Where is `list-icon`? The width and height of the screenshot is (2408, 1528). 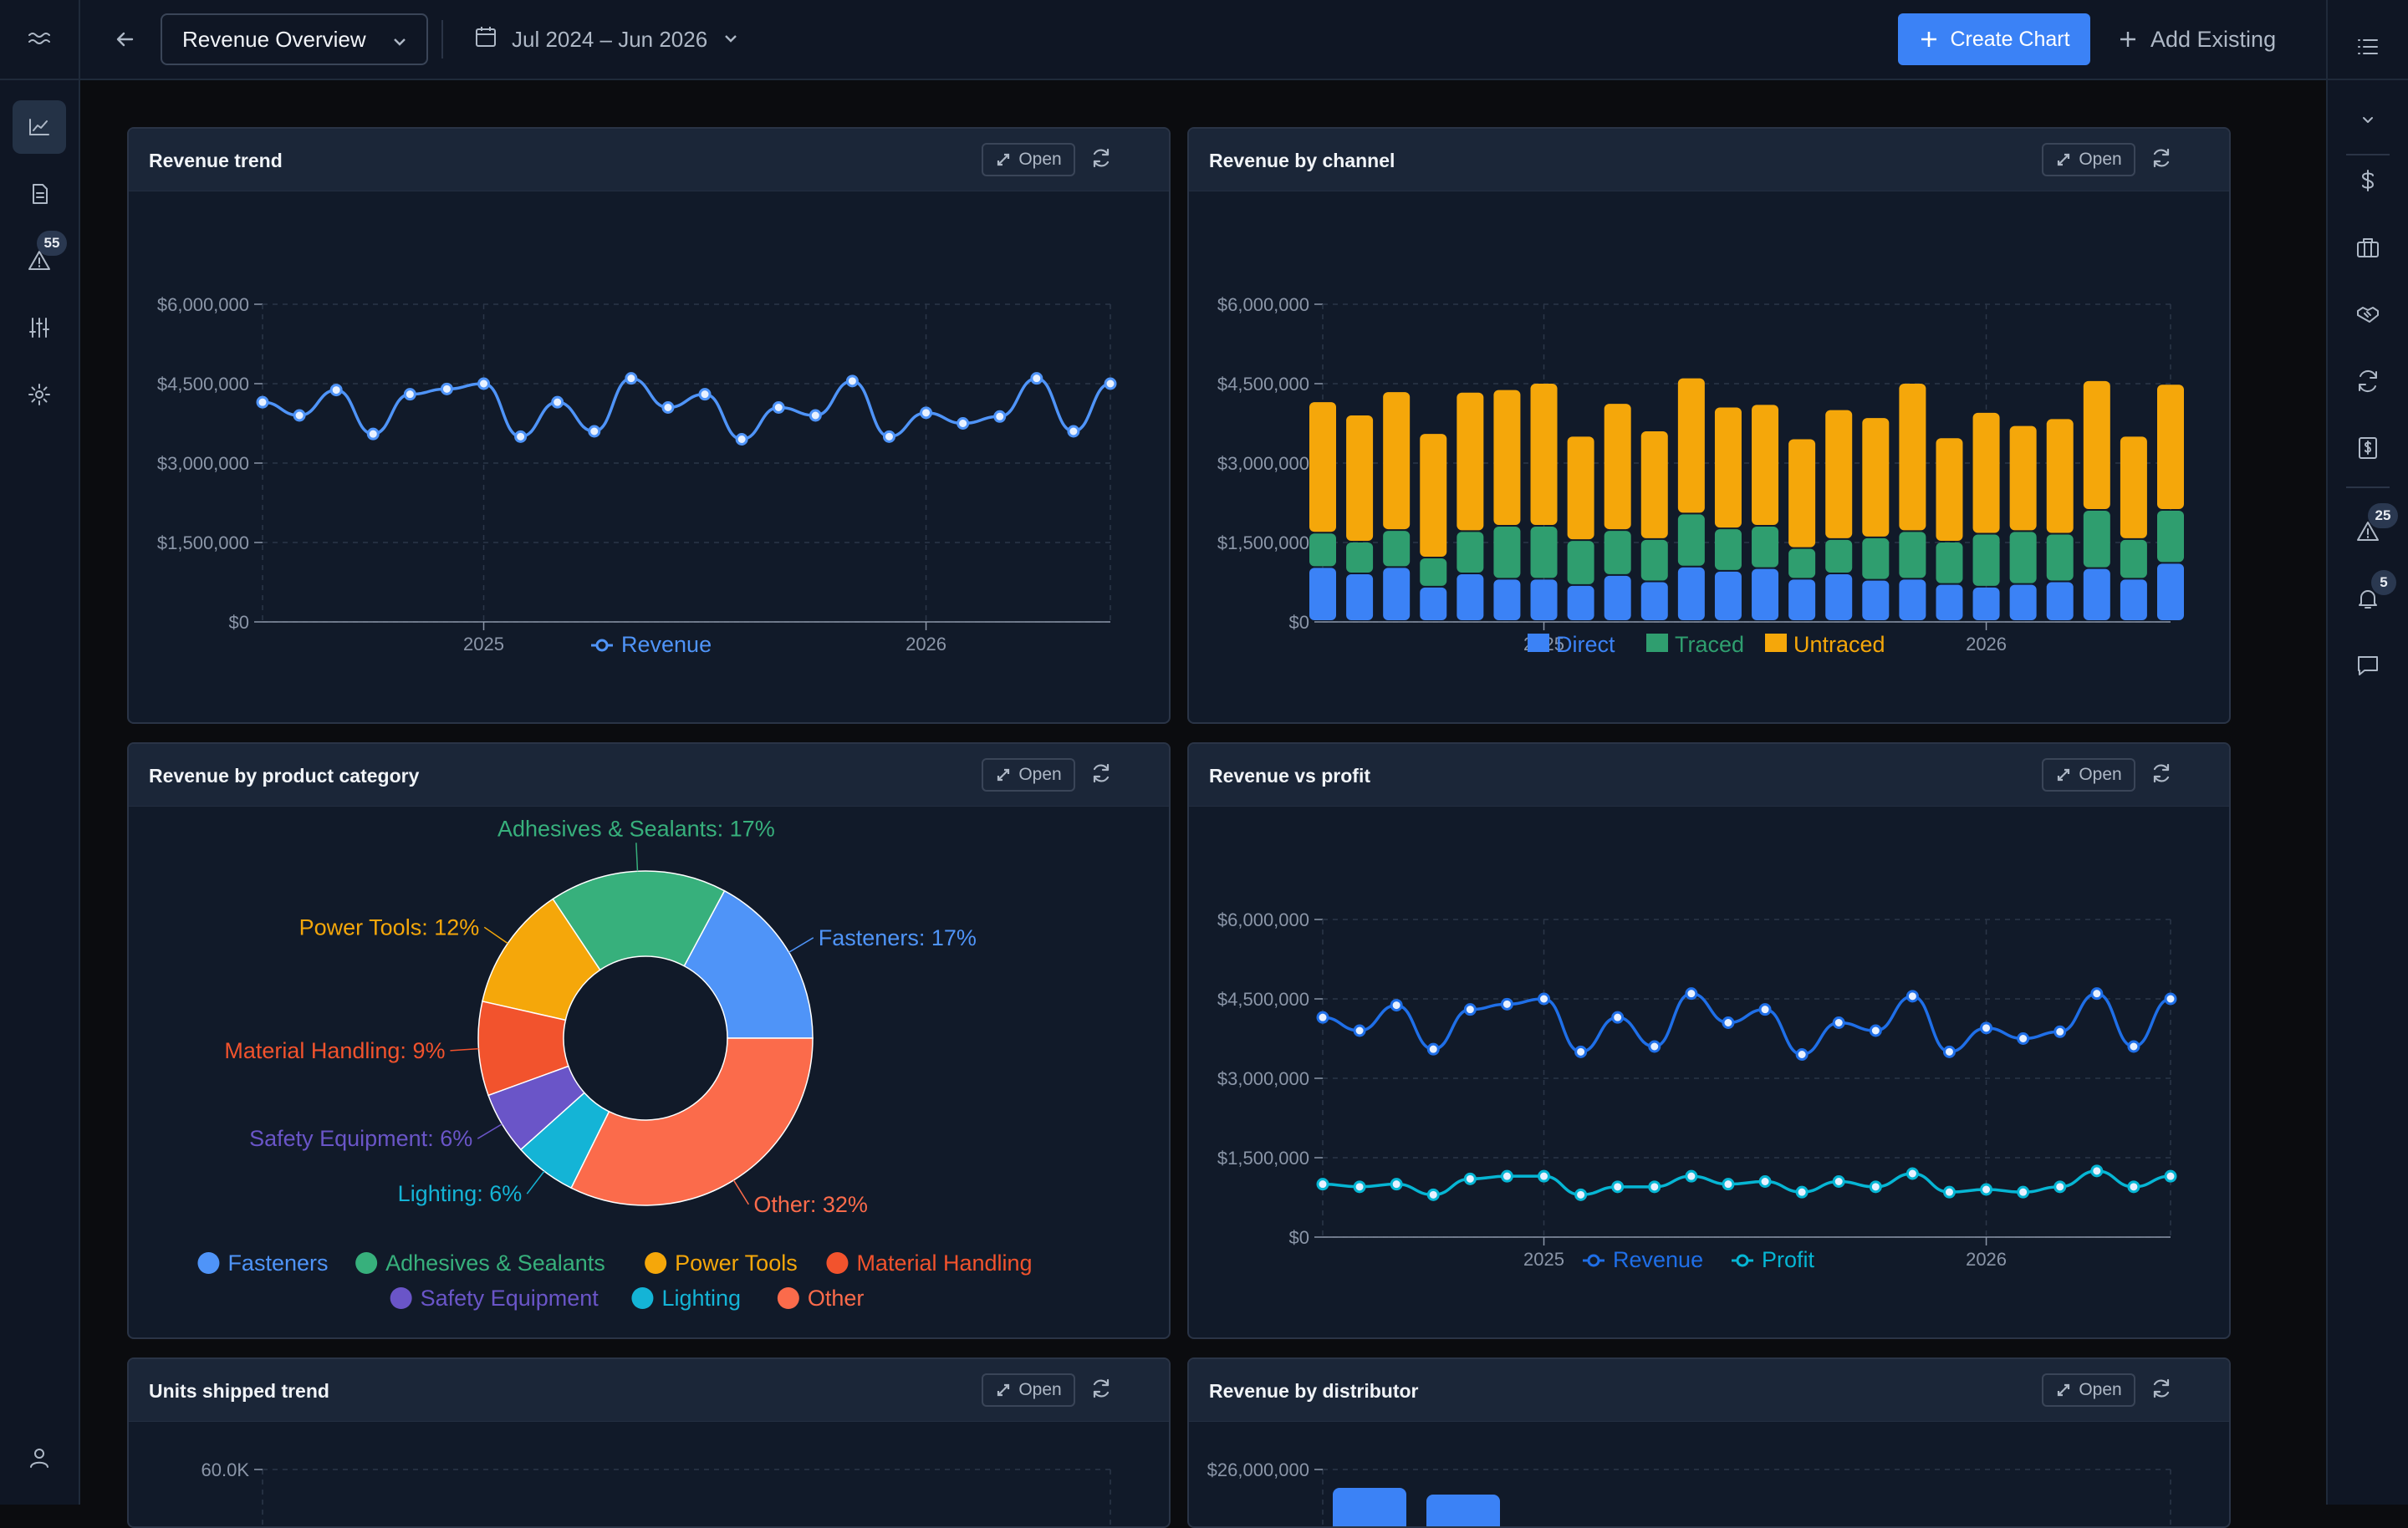 list-icon is located at coordinates (2368, 47).